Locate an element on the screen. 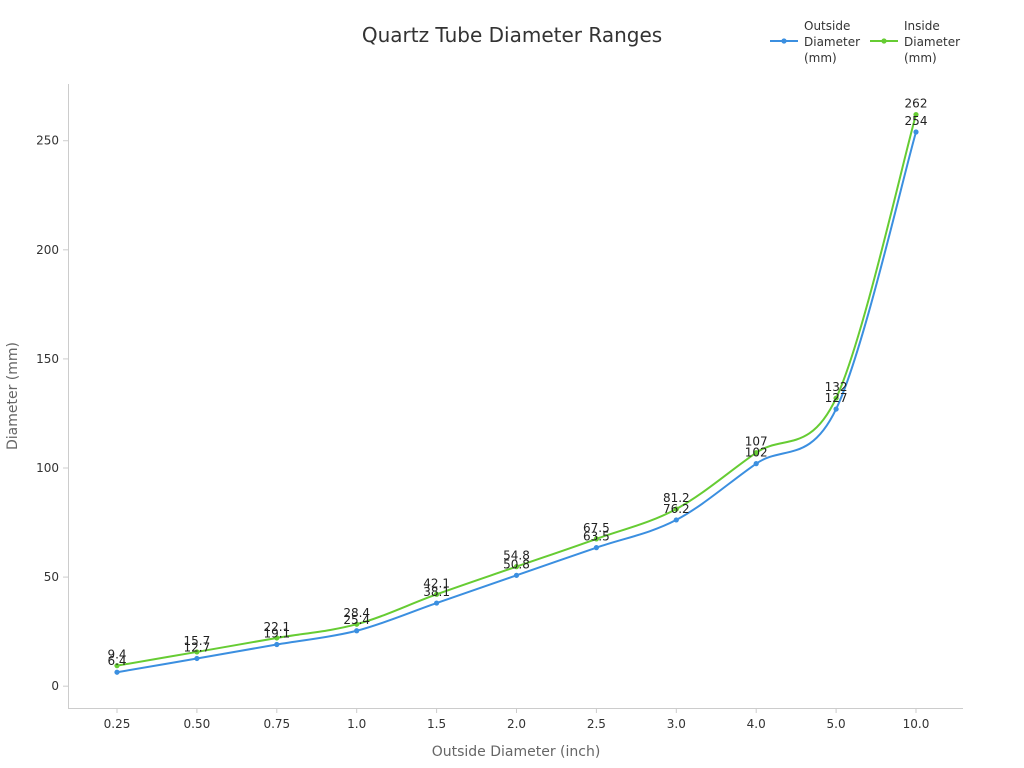 This screenshot has width=1024, height=768. series-1-data-label: 81.2 is located at coordinates (676, 498).